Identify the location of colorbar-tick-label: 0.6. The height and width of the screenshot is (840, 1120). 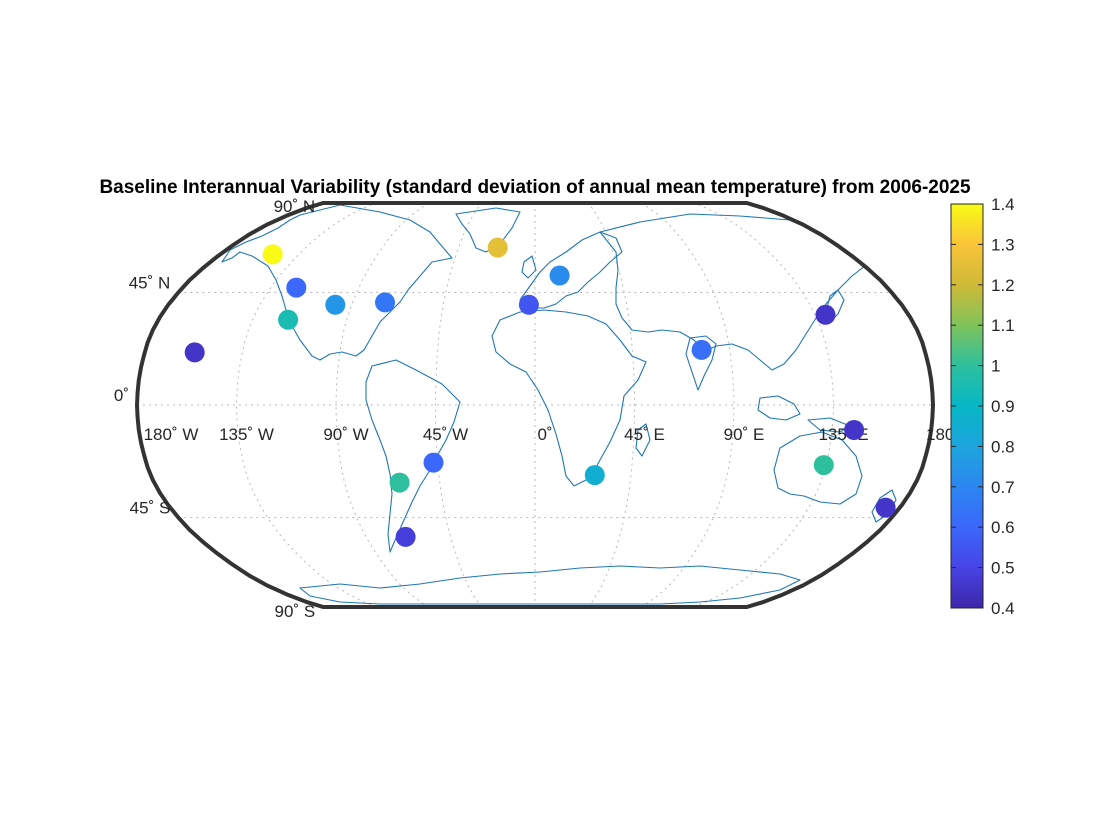
(1003, 527).